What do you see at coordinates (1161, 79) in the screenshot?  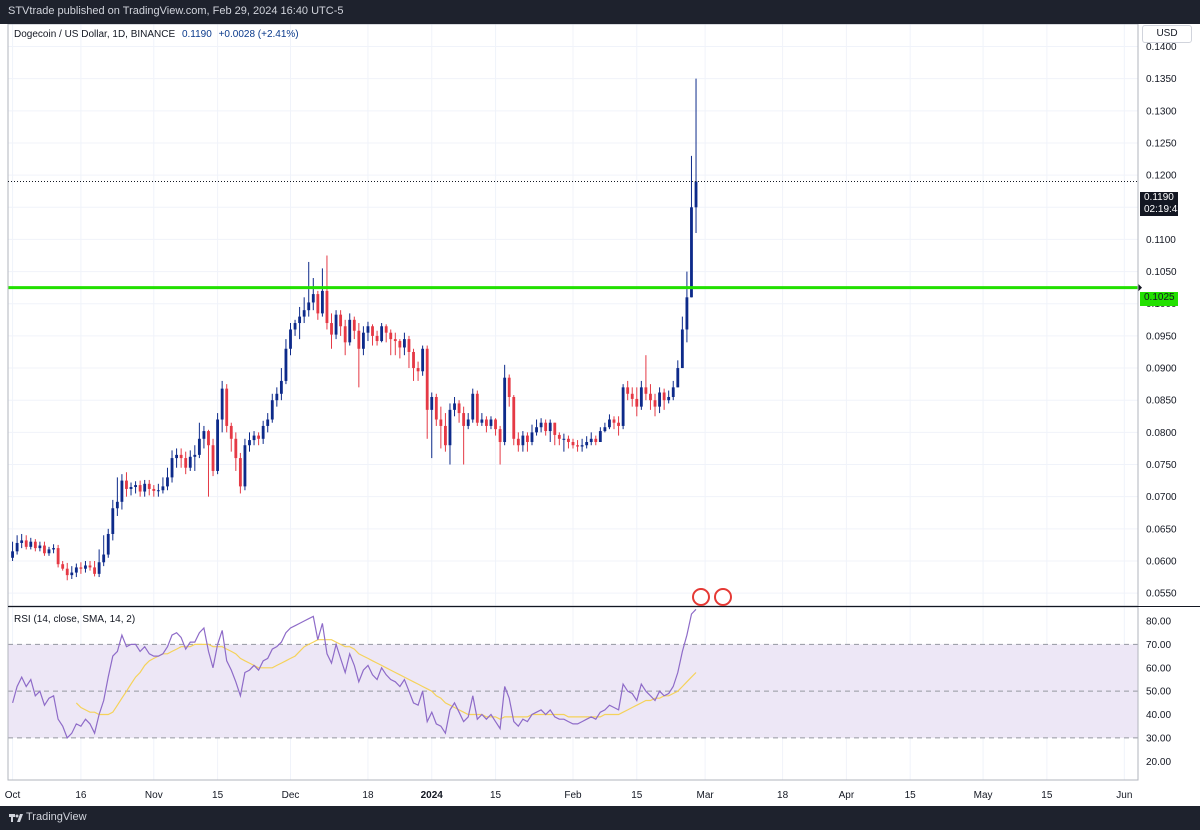 I see `price-tick-label: 0.1350` at bounding box center [1161, 79].